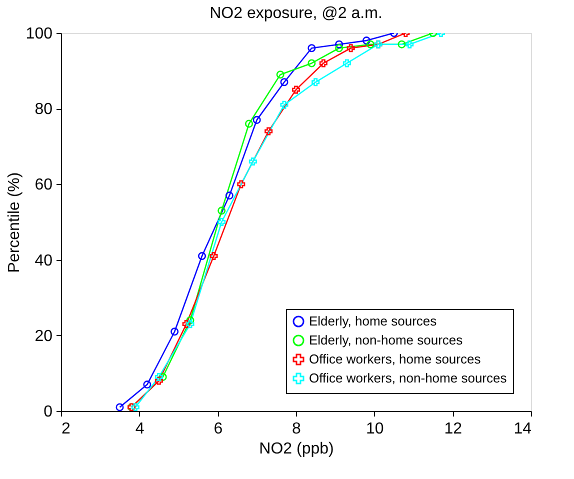 The image size is (574, 479). Describe the element at coordinates (139, 429) in the screenshot. I see `x-tick-label: 4` at that location.